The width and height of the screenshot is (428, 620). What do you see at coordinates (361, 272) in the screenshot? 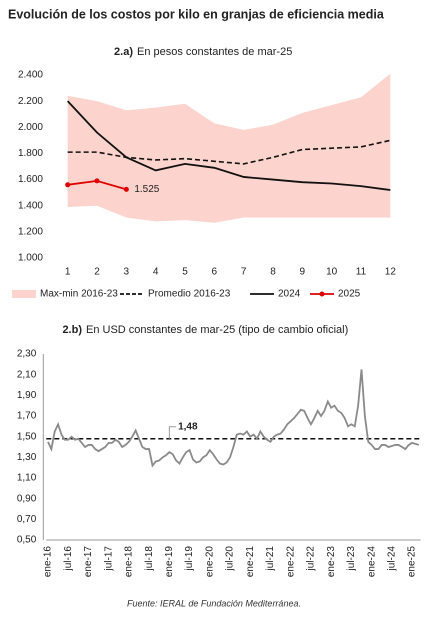
I see `x-tick-label: 11` at bounding box center [361, 272].